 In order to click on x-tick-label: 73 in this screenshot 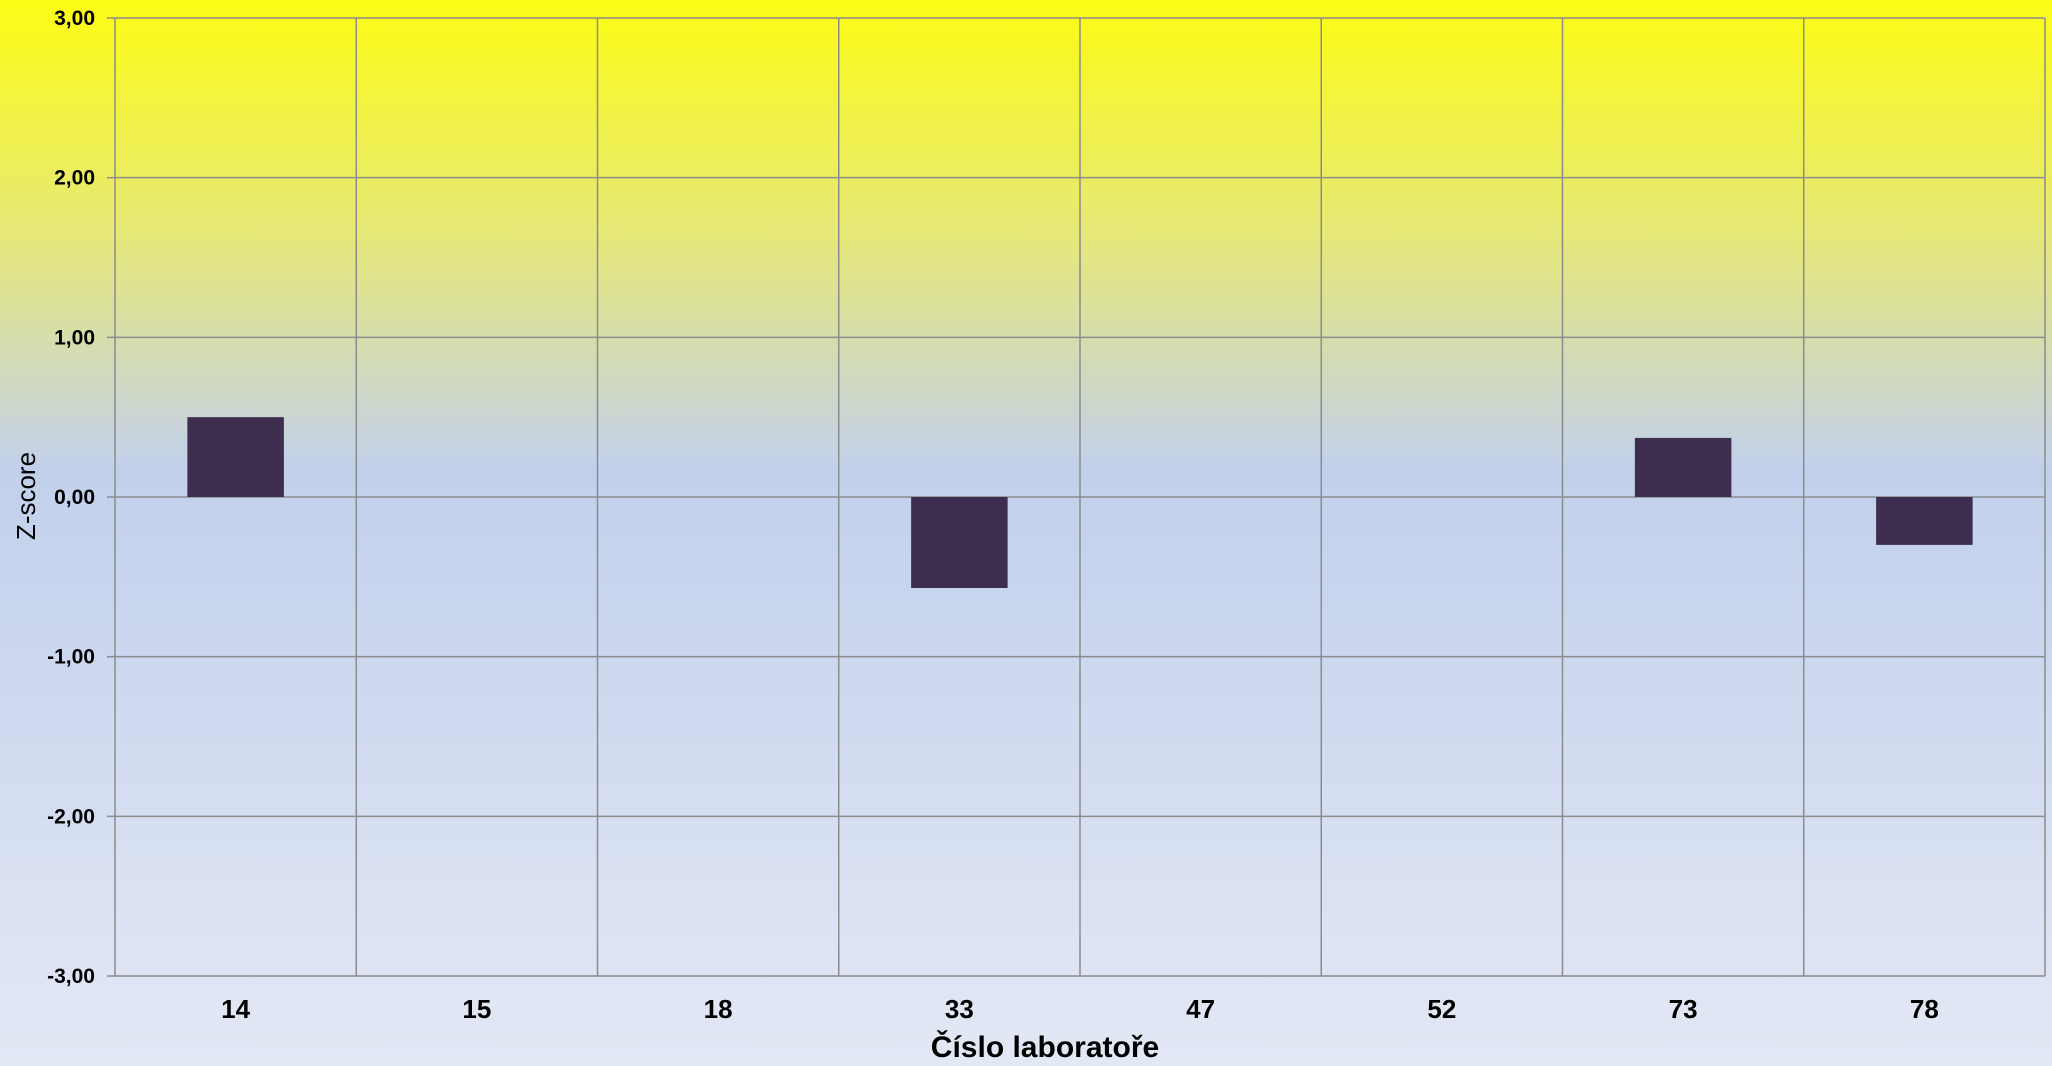, I will do `click(1683, 1009)`.